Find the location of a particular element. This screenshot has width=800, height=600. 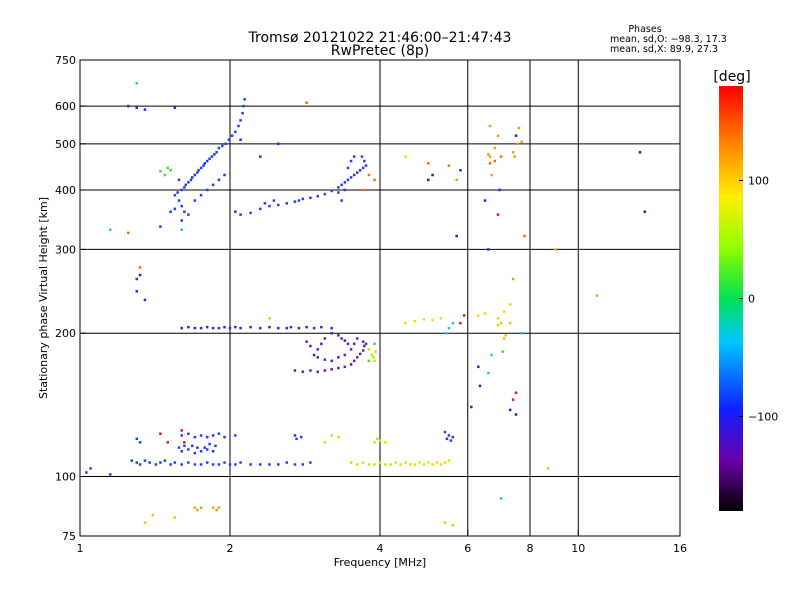

chart-title: Tromsø 20121022 21:46:00–21:47:43 is located at coordinates (380, 38).